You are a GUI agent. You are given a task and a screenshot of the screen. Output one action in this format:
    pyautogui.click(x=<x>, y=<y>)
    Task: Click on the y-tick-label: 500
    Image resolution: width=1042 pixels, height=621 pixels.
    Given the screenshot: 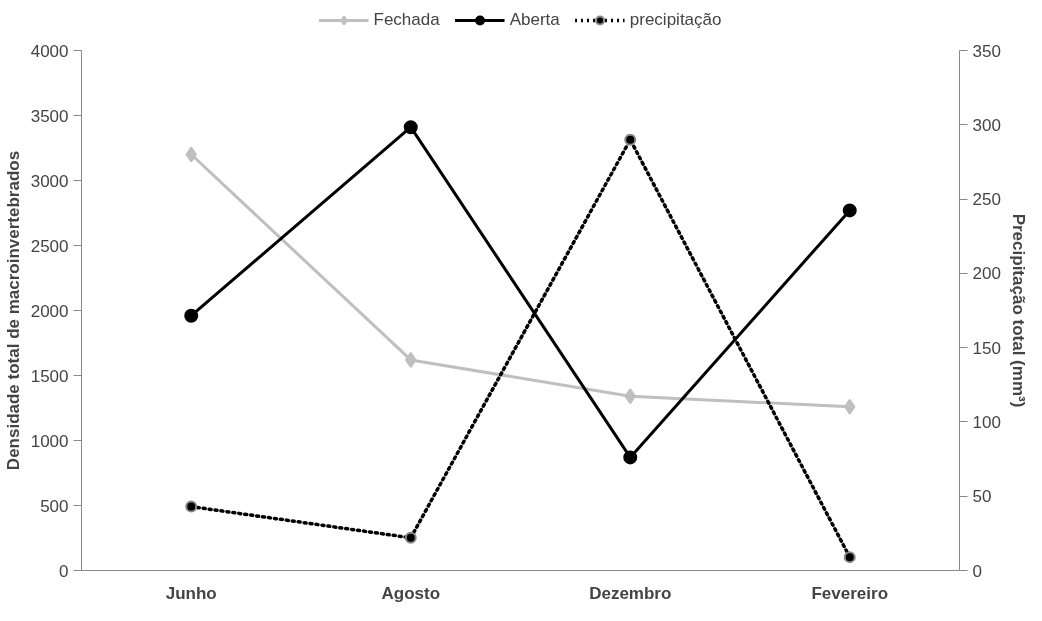 What is the action you would take?
    pyautogui.click(x=54, y=506)
    